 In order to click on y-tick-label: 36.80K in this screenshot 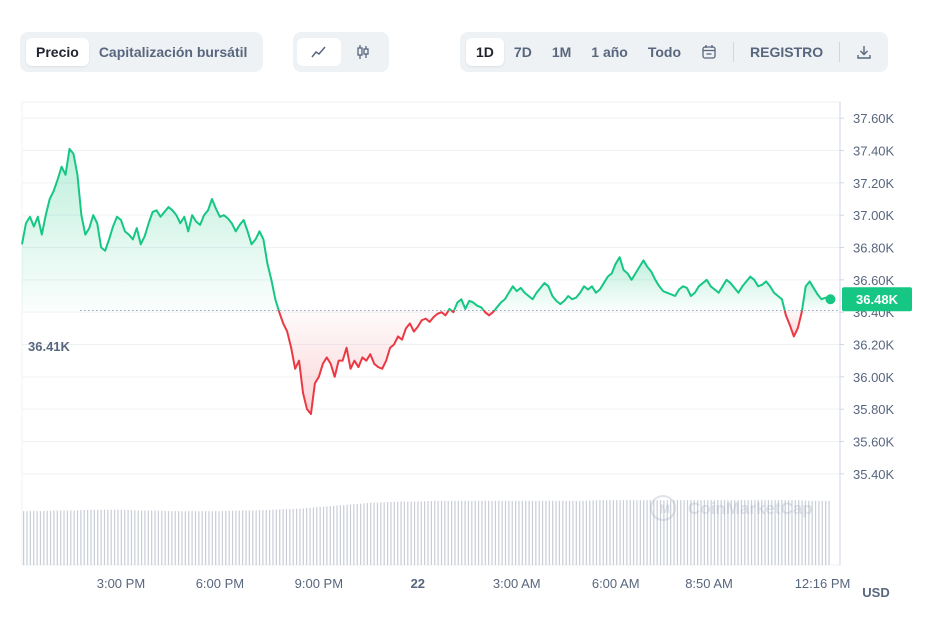, I will do `click(874, 248)`.